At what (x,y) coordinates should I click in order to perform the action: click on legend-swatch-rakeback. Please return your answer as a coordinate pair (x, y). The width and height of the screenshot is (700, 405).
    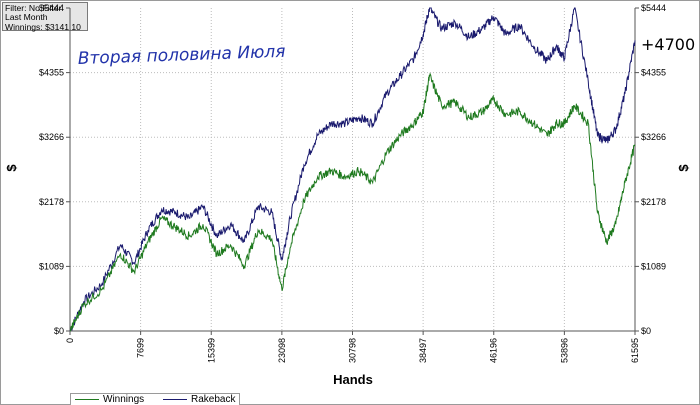
    Looking at the image, I should click on (175, 399).